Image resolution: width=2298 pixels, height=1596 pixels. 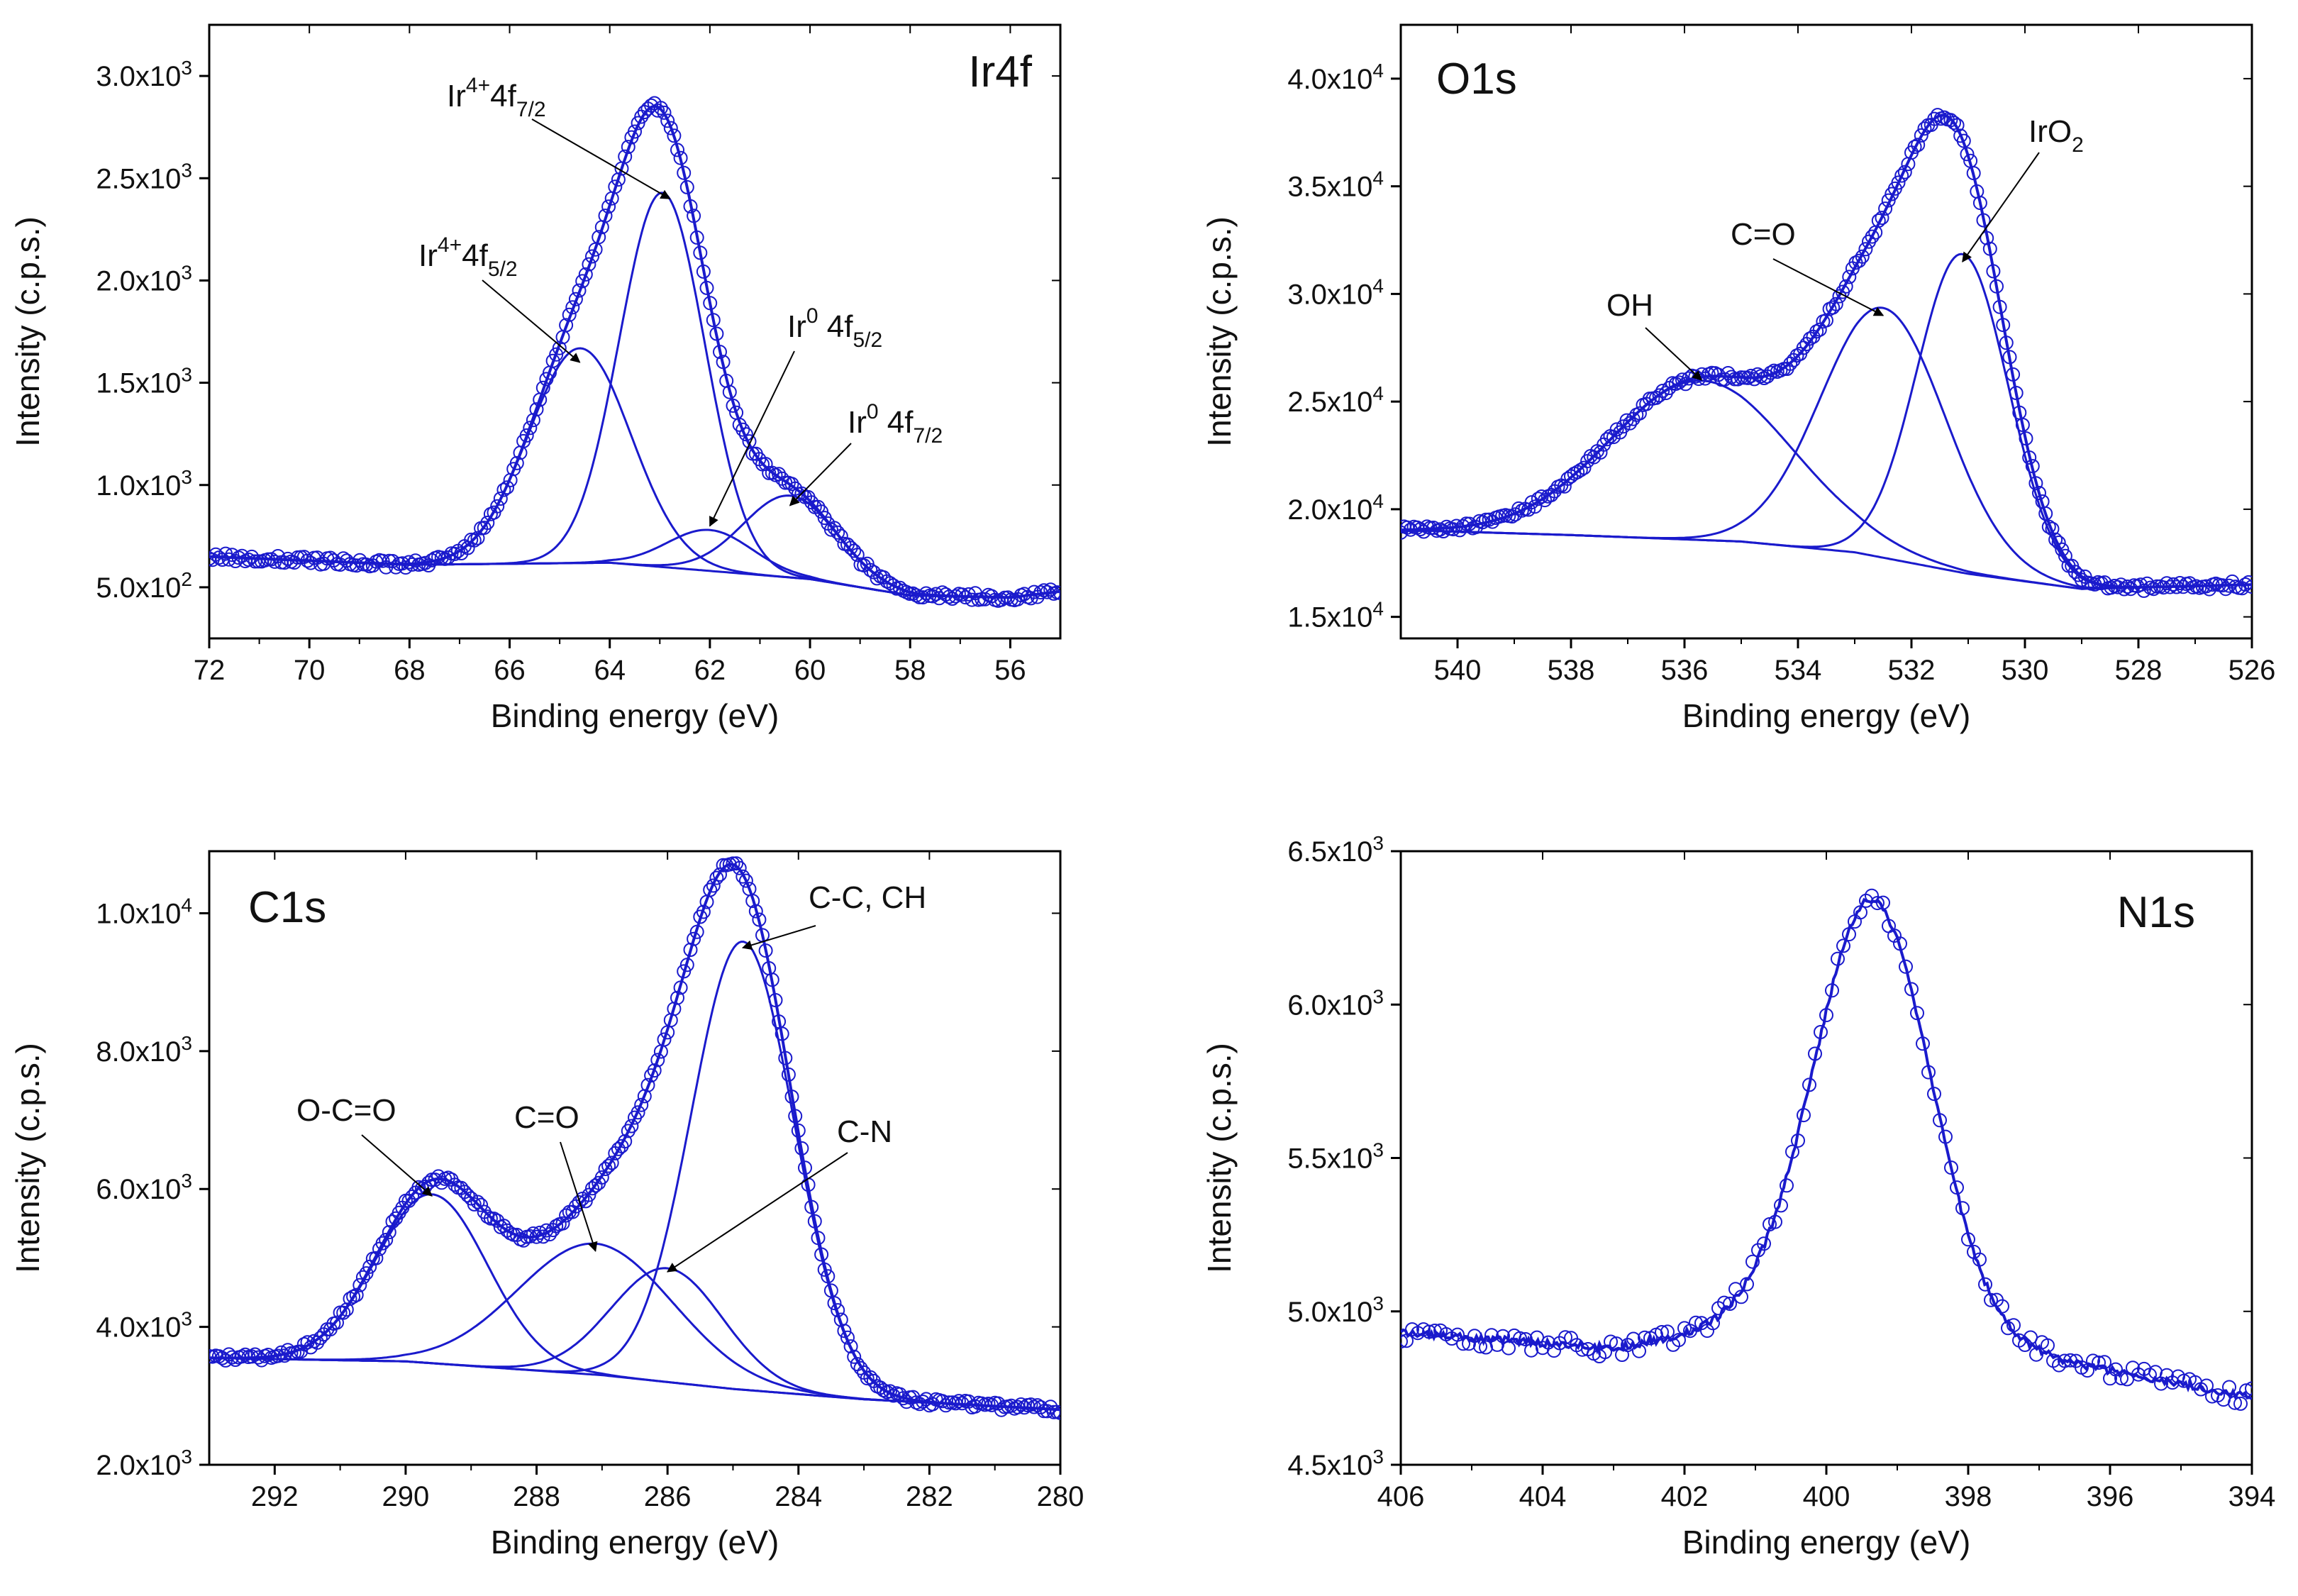 I want to click on annotation-label-part: 5/2, so click(x=868, y=340).